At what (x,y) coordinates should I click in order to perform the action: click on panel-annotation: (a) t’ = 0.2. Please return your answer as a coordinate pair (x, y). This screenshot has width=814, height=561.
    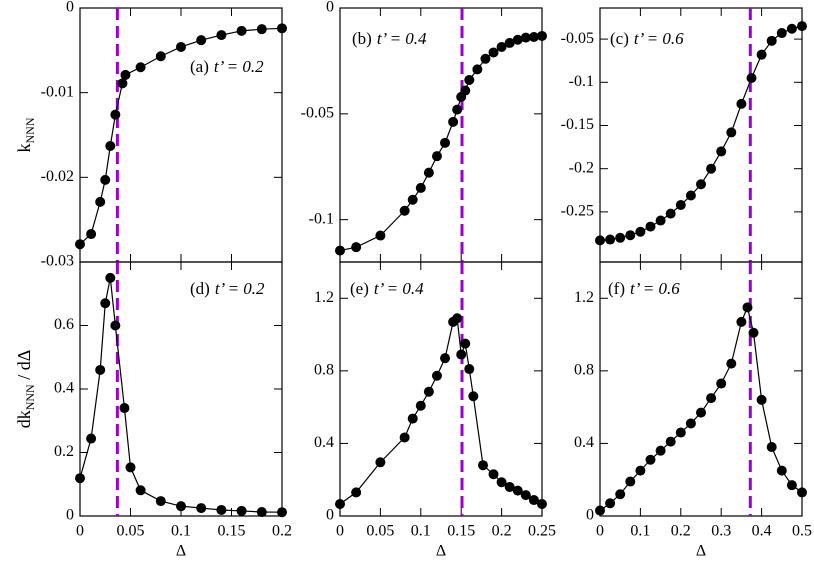
    Looking at the image, I should click on (227, 66).